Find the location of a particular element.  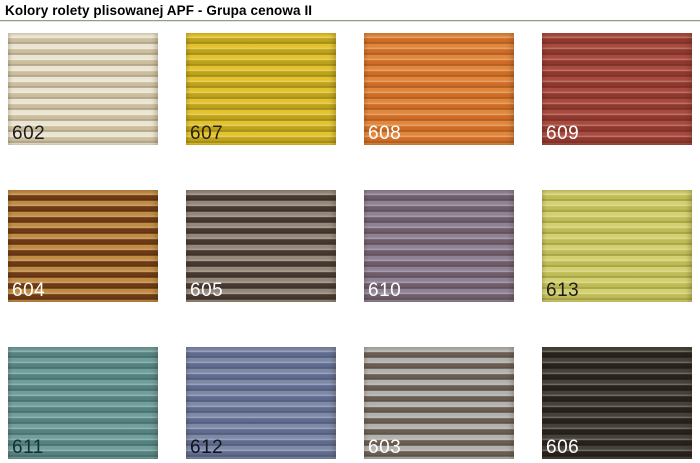

swatch-code-label: 610 is located at coordinates (385, 290).